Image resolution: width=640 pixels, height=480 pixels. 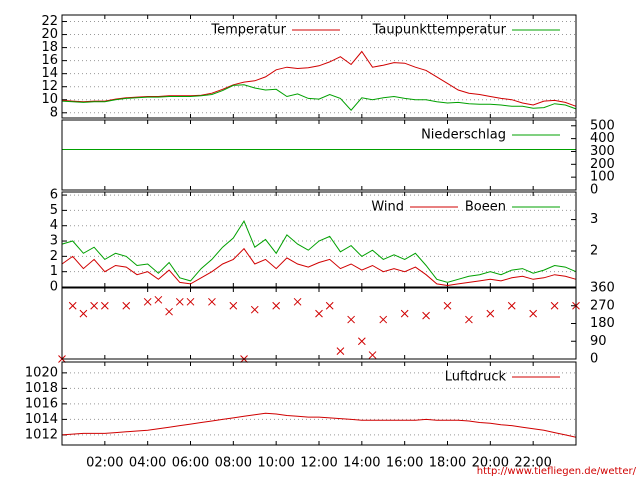 What do you see at coordinates (54, 225) in the screenshot?
I see `y-tick-label: 4` at bounding box center [54, 225].